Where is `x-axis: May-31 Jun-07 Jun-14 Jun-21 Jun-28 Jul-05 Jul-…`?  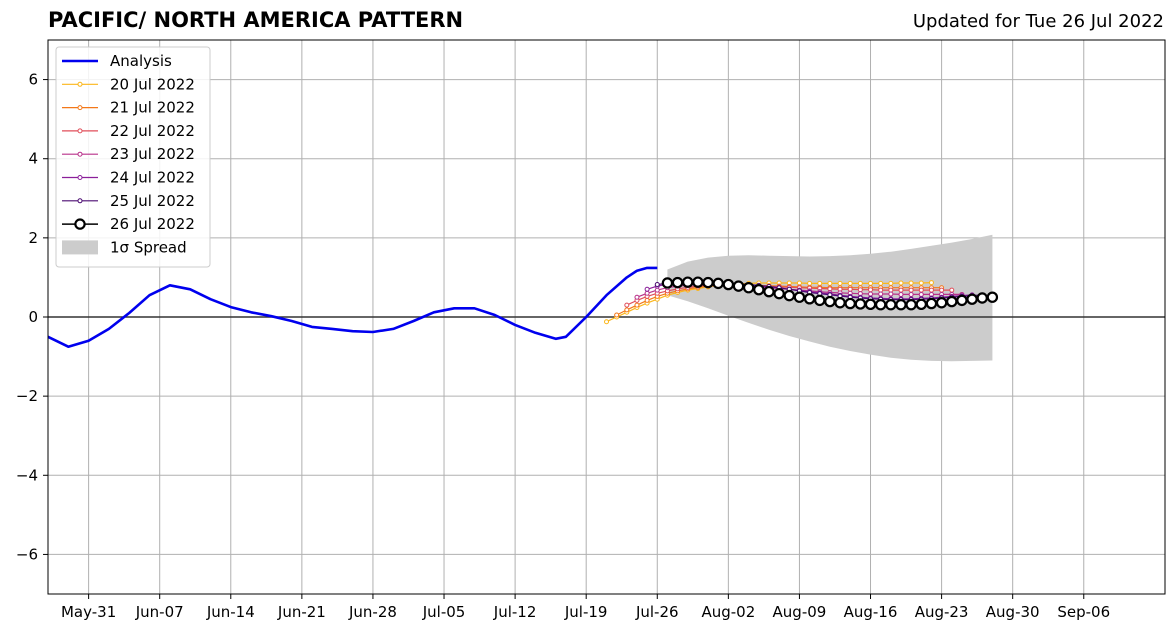
x-axis: May-31 Jun-07 Jun-14 Jun-21 Jun-28 Jul-05 Jul-… is located at coordinates (585, 607).